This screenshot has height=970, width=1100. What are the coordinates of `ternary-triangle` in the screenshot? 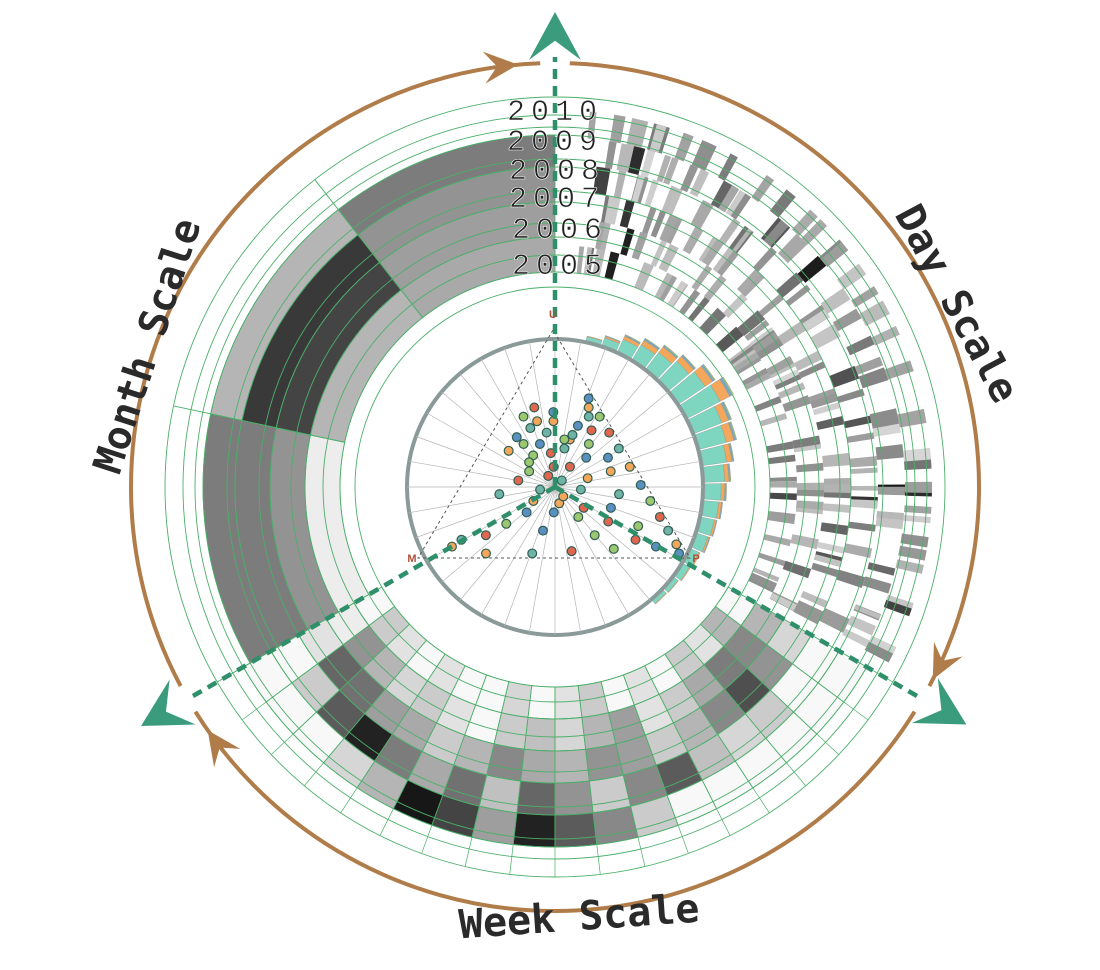 It's located at (554, 444).